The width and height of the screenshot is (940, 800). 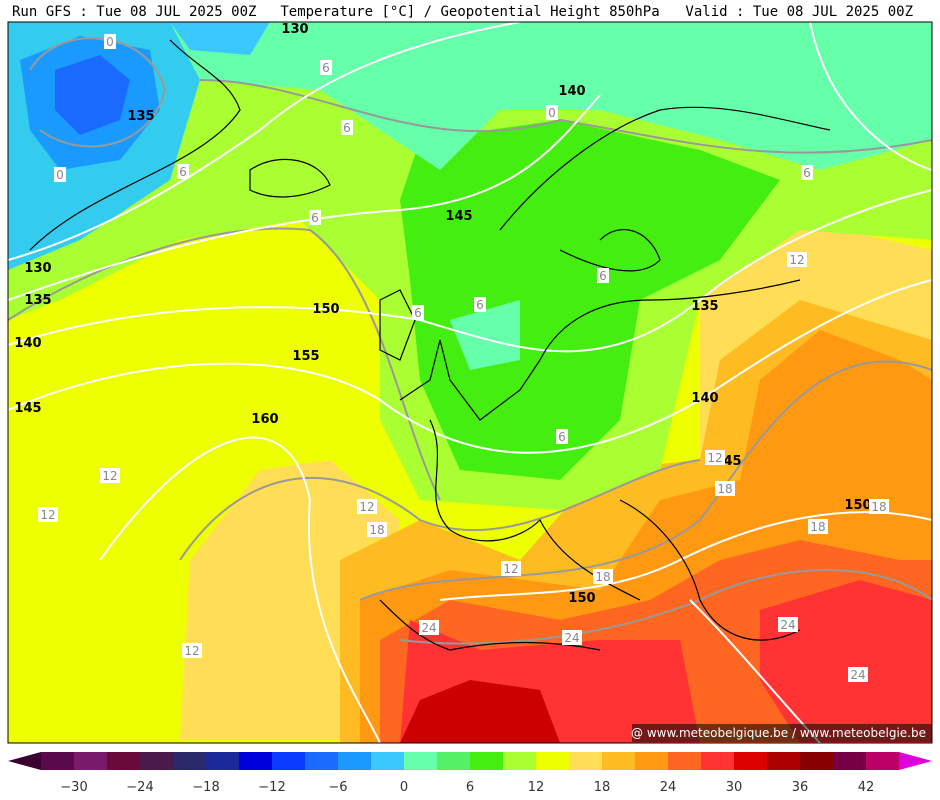 What do you see at coordinates (536, 787) in the screenshot?
I see `colorbar-tick-label: 12` at bounding box center [536, 787].